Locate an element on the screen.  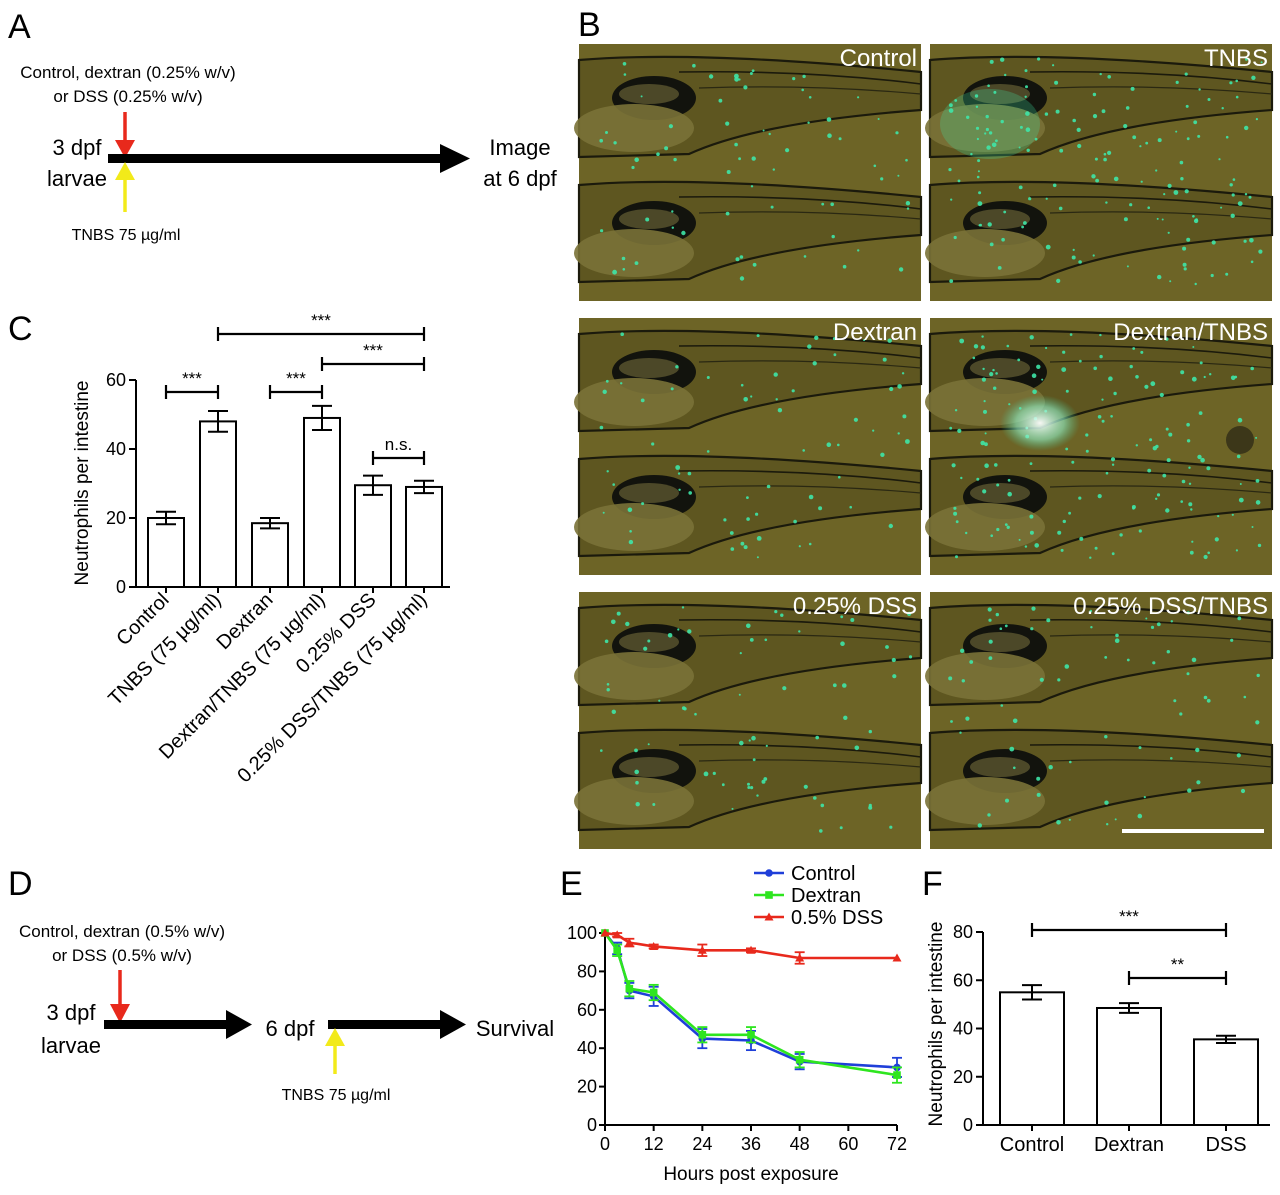
x-tick-label: 60 is located at coordinates (848, 1144).